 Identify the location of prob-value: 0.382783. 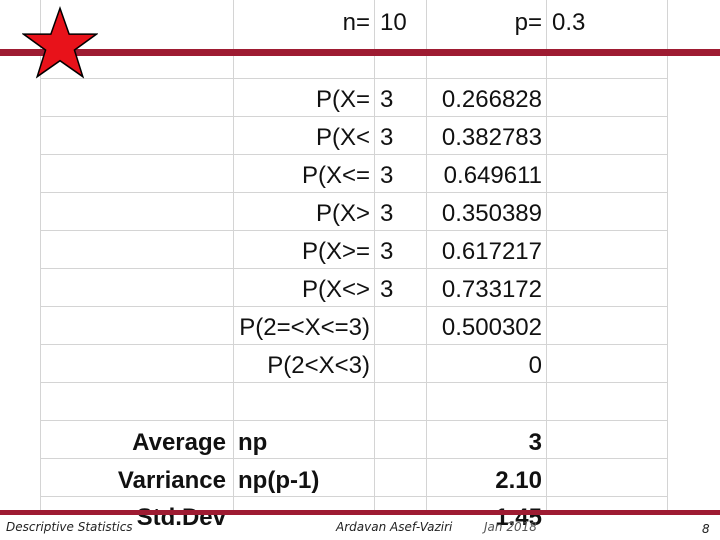
(491, 137).